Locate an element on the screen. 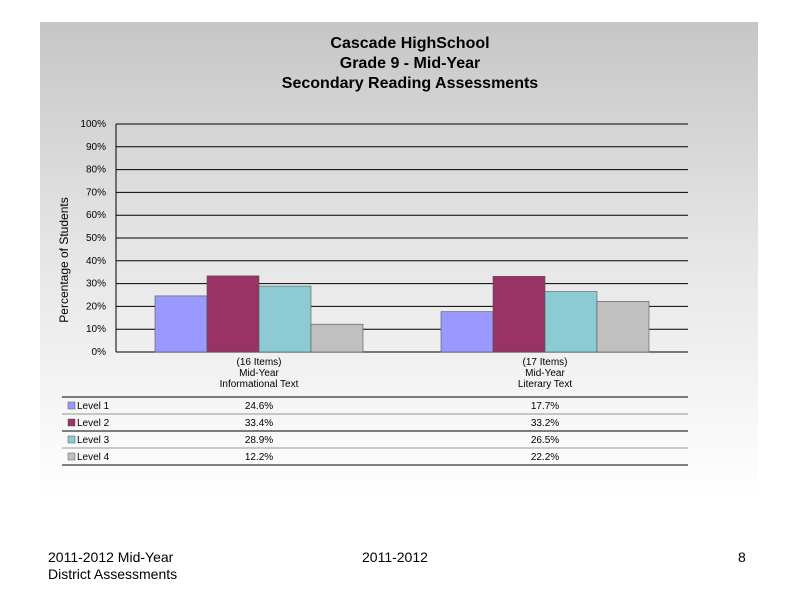 Image resolution: width=800 pixels, height=600 pixels. chart-title-line-3: Secondary Reading Assessments is located at coordinates (410, 83).